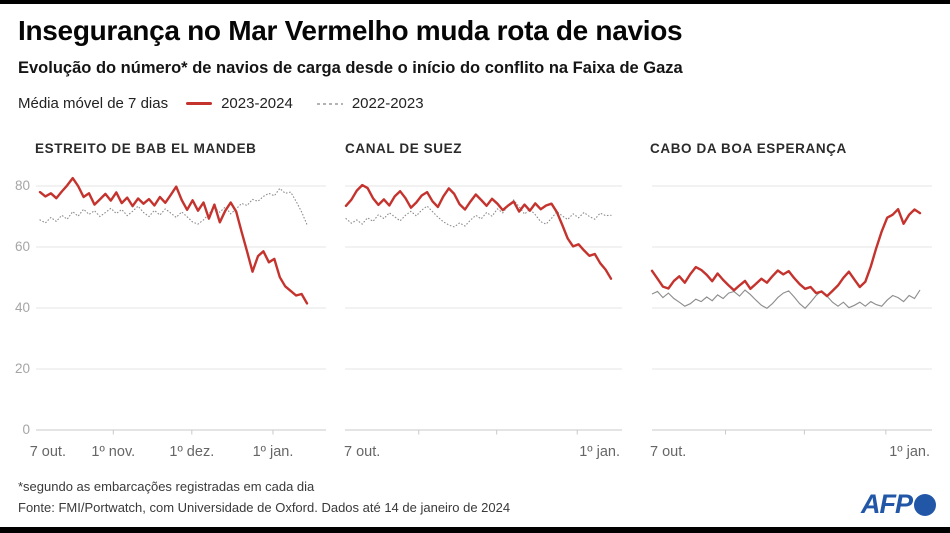  Describe the element at coordinates (113, 452) in the screenshot. I see `x-axis-label: 1º nov.` at that location.